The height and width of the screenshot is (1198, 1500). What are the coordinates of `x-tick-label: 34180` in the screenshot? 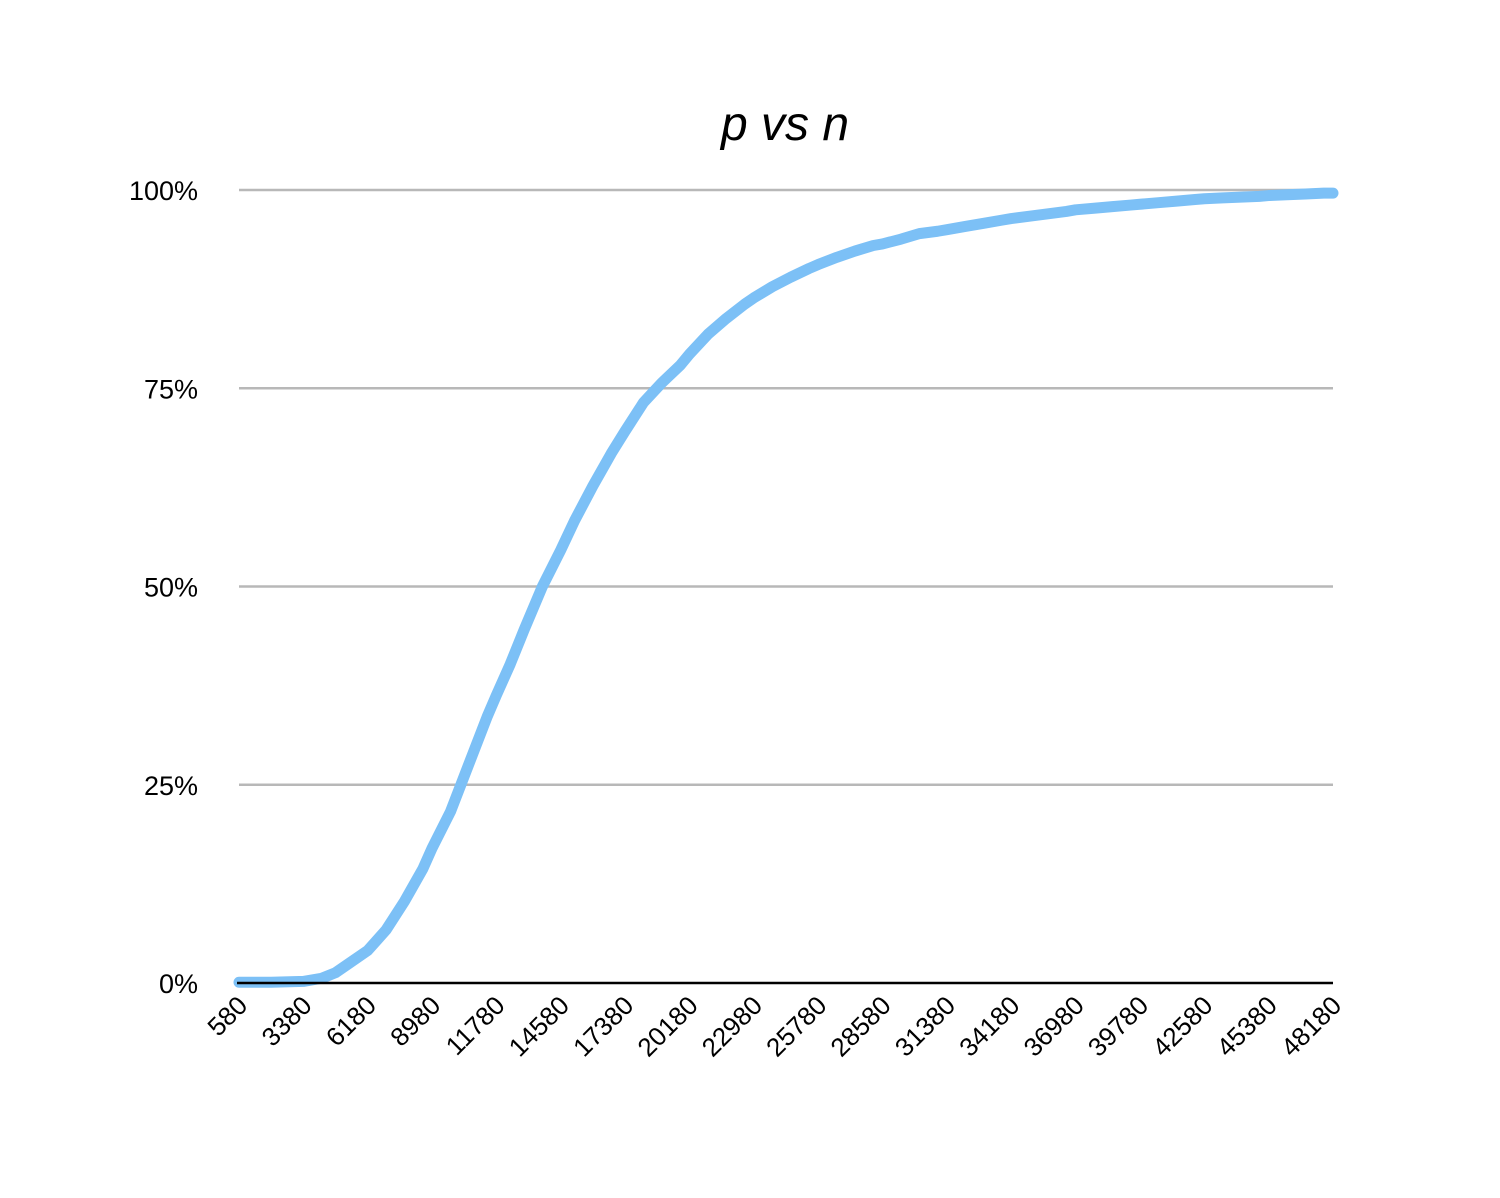 It's located at (989, 1026).